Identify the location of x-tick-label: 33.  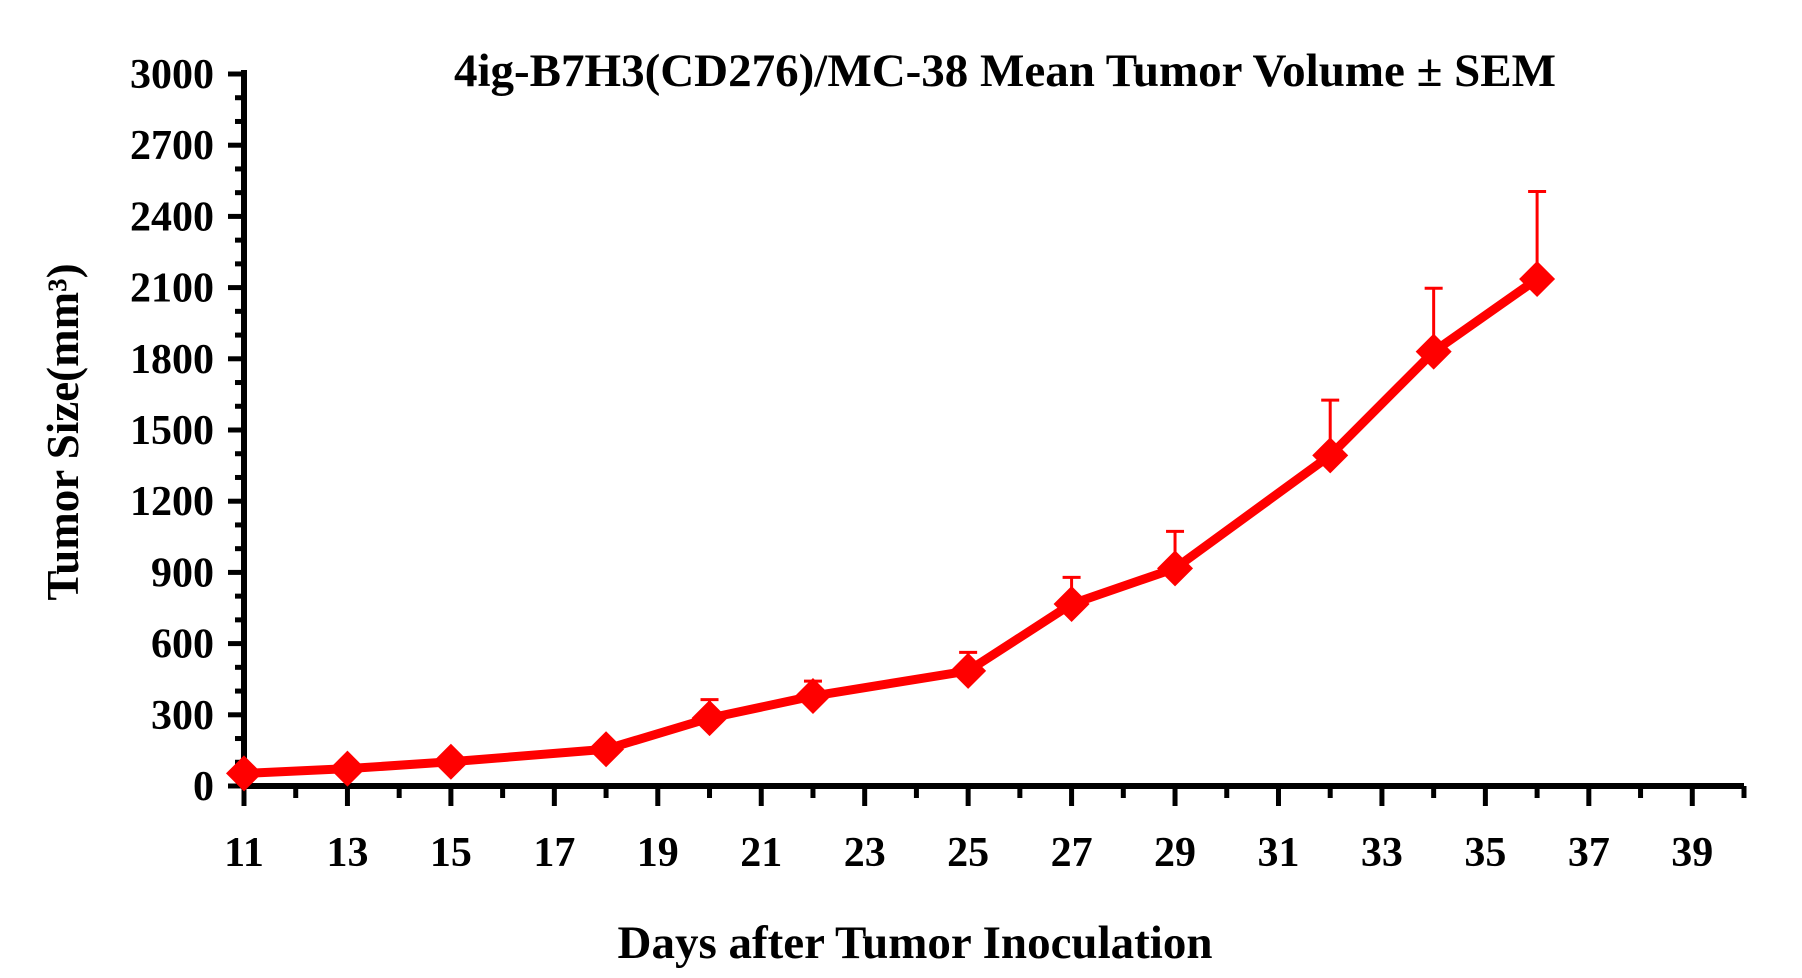
(1382, 853).